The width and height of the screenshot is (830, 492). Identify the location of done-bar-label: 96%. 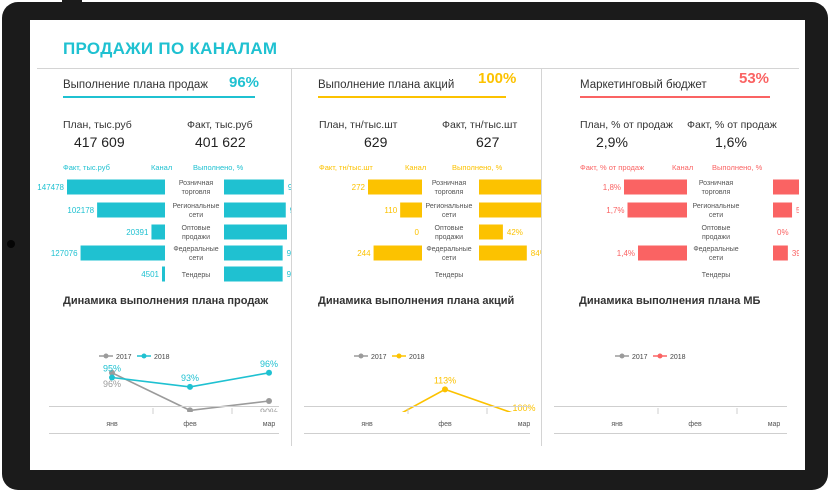
(289, 187).